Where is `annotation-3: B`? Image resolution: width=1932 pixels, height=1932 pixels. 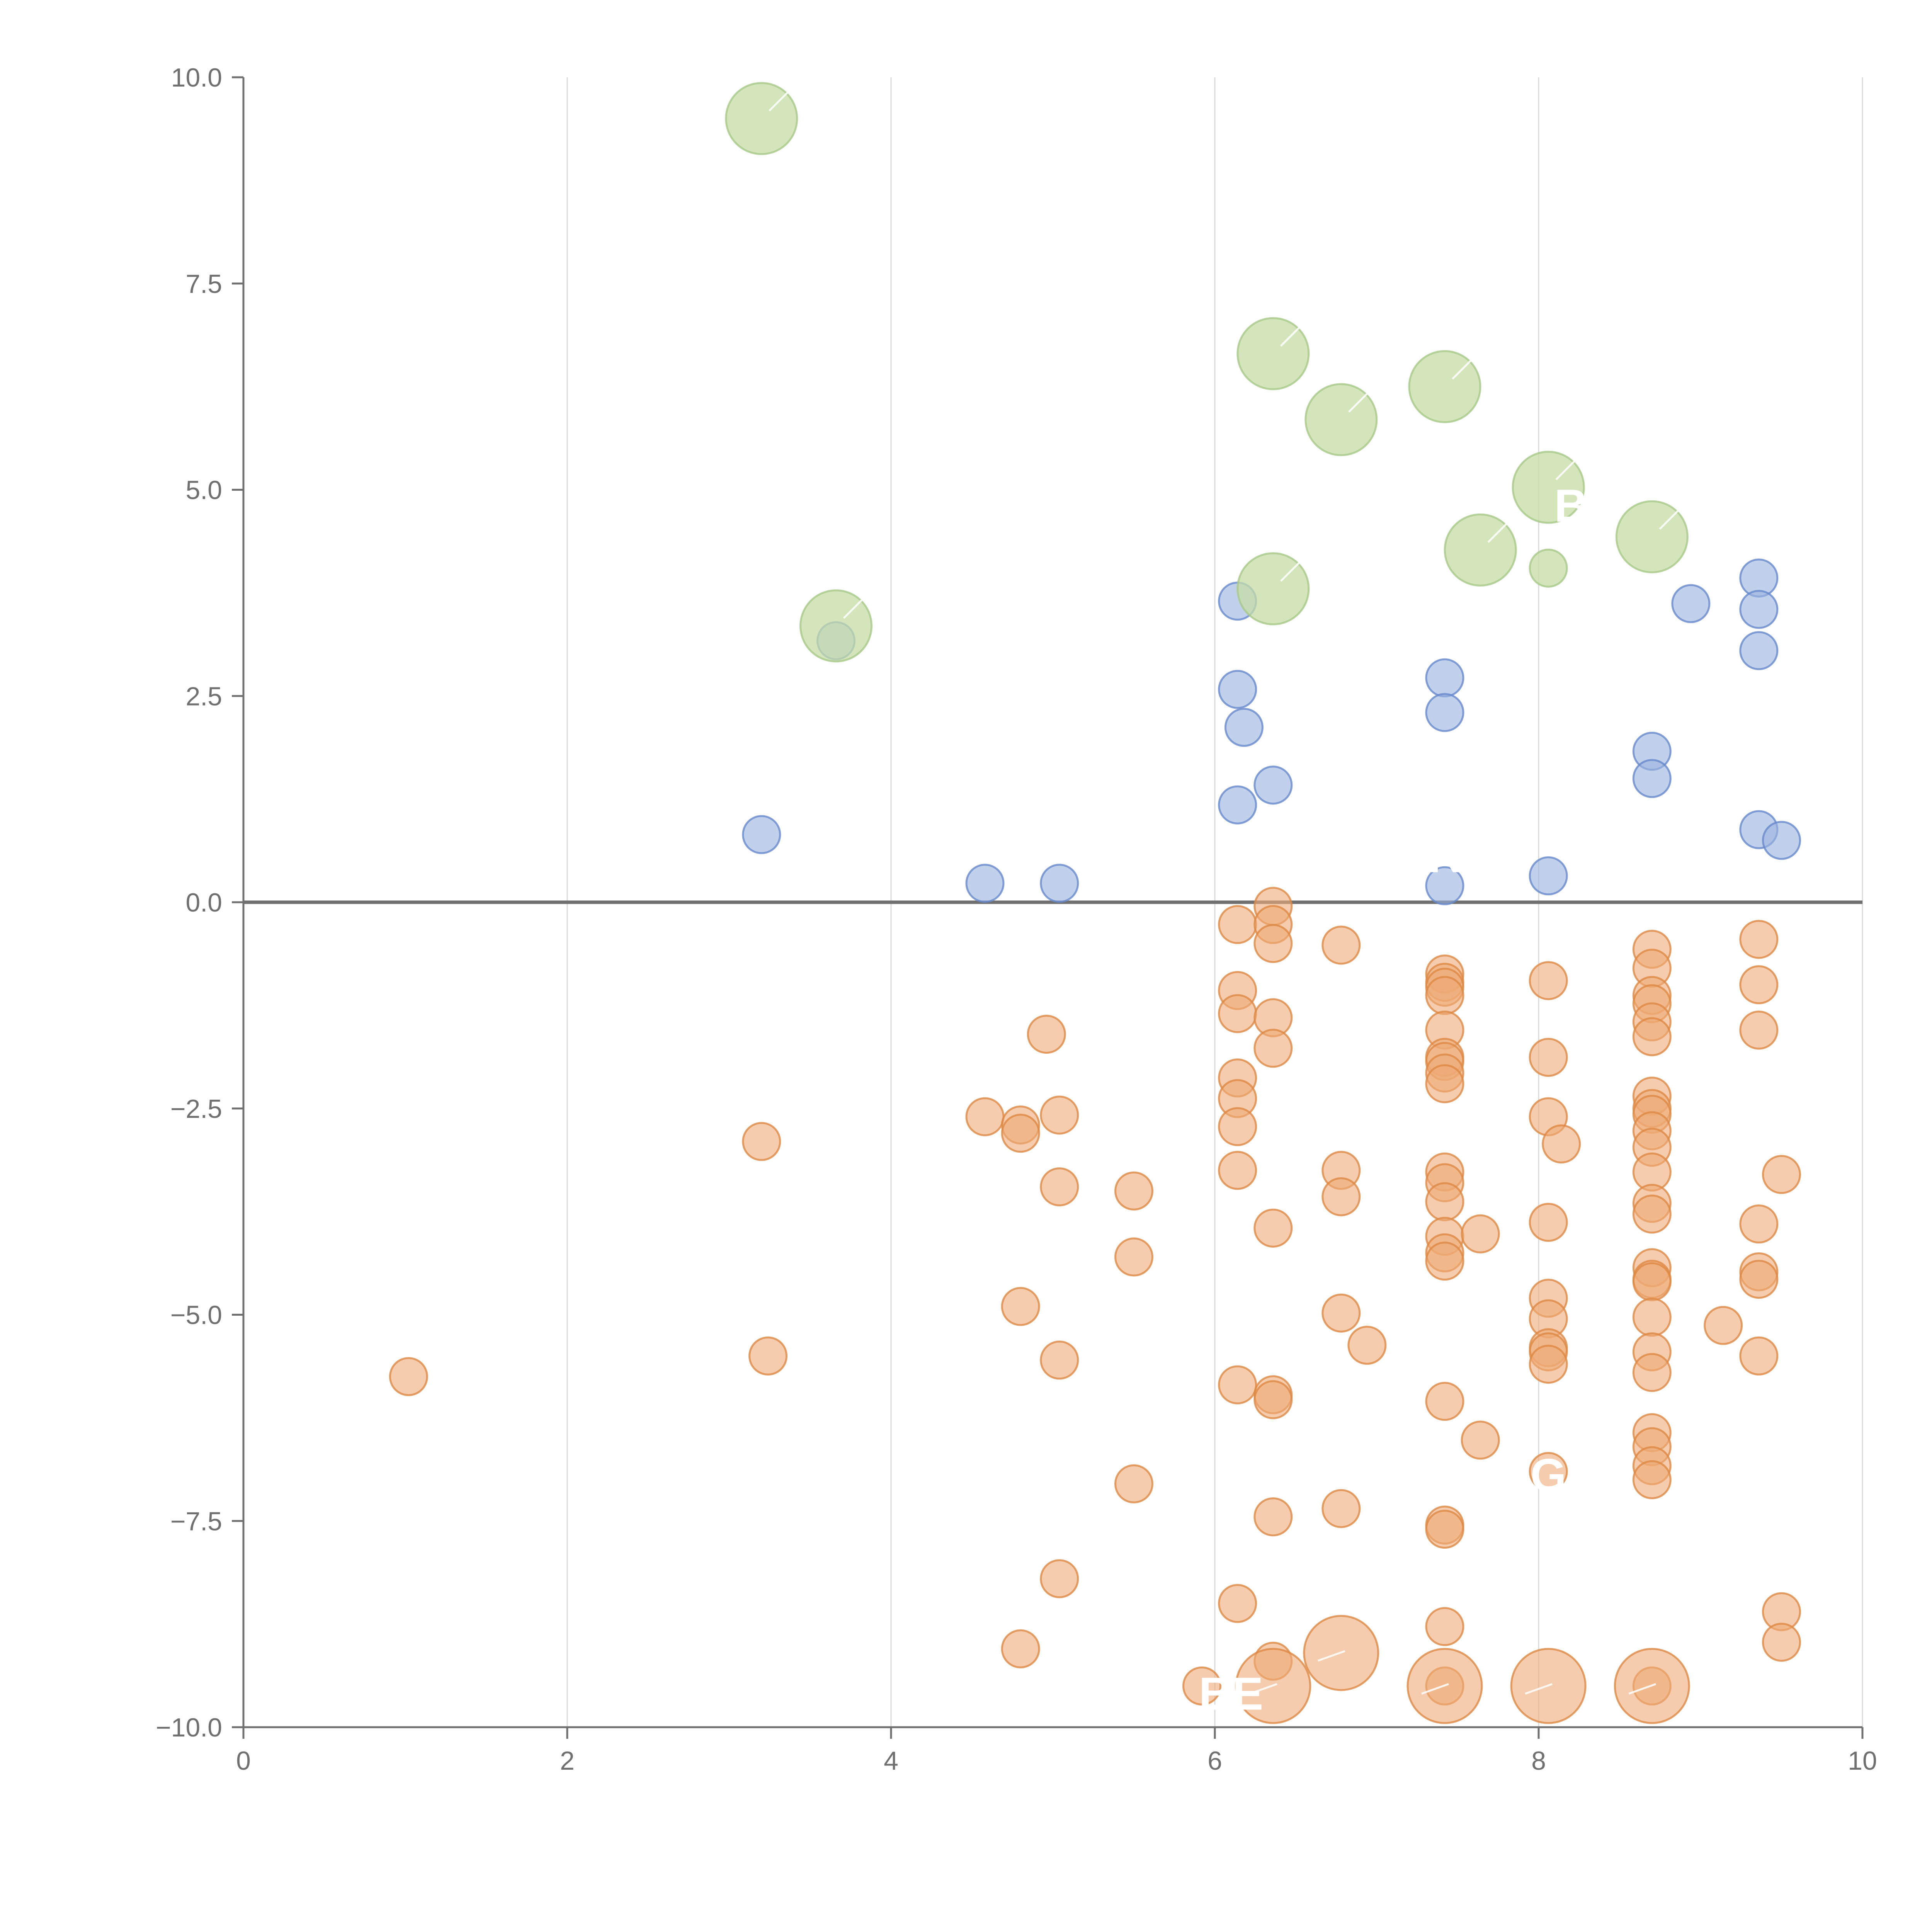 annotation-3: B is located at coordinates (1571, 506).